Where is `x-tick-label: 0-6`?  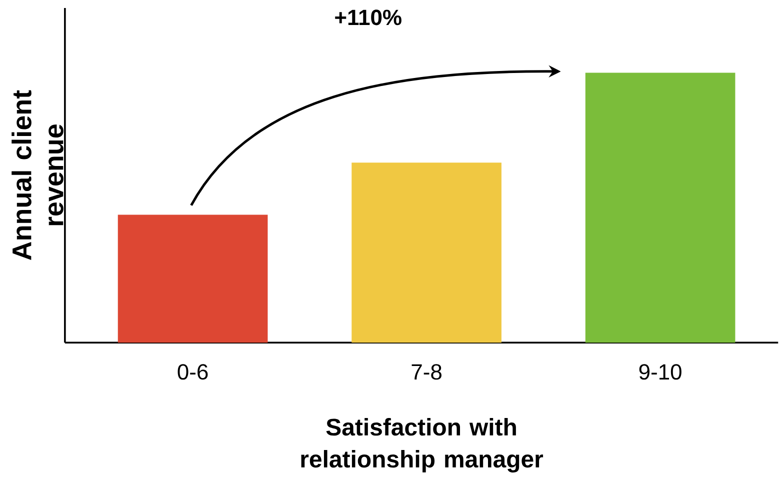 x-tick-label: 0-6 is located at coordinates (193, 372).